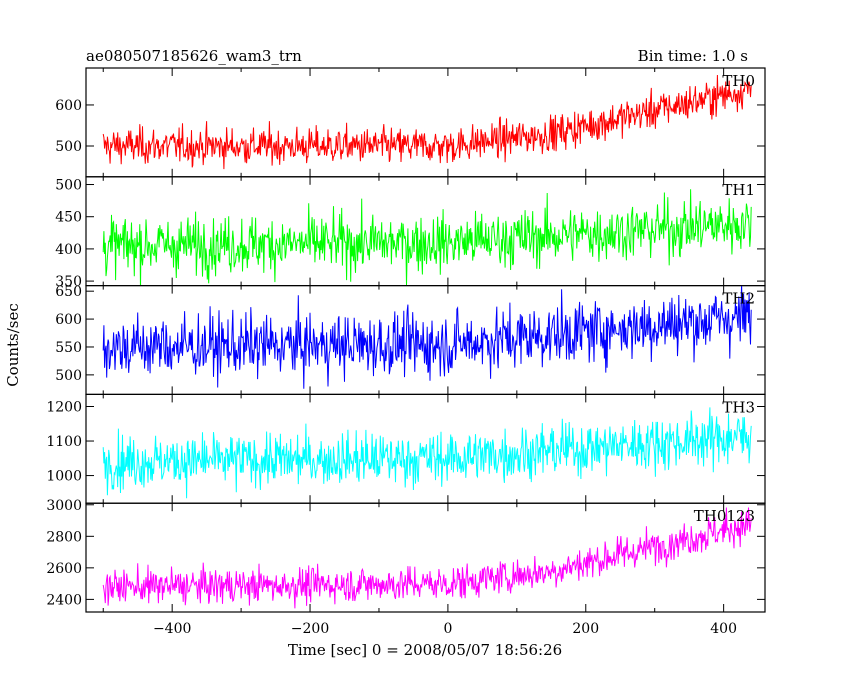 This screenshot has height=680, width=850. I want to click on y-tick-label: 2400, so click(64, 600).